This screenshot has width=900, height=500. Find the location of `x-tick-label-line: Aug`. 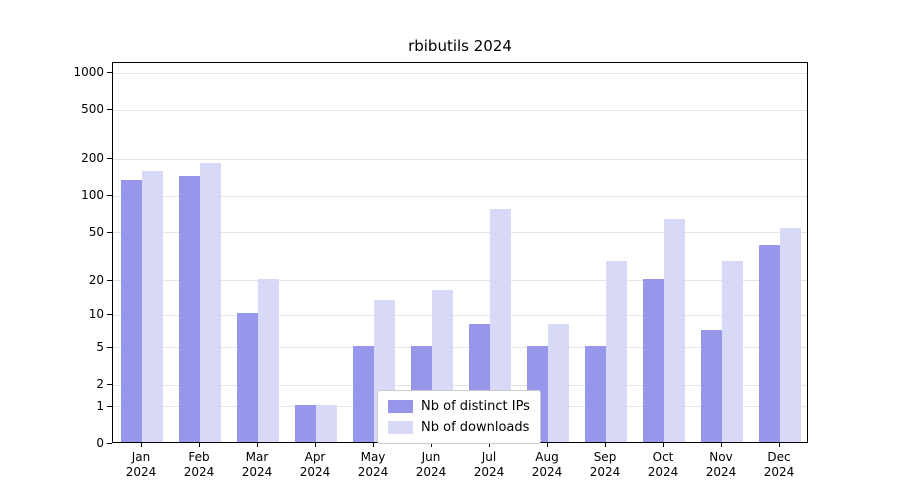

x-tick-label-line: Aug is located at coordinates (547, 457).